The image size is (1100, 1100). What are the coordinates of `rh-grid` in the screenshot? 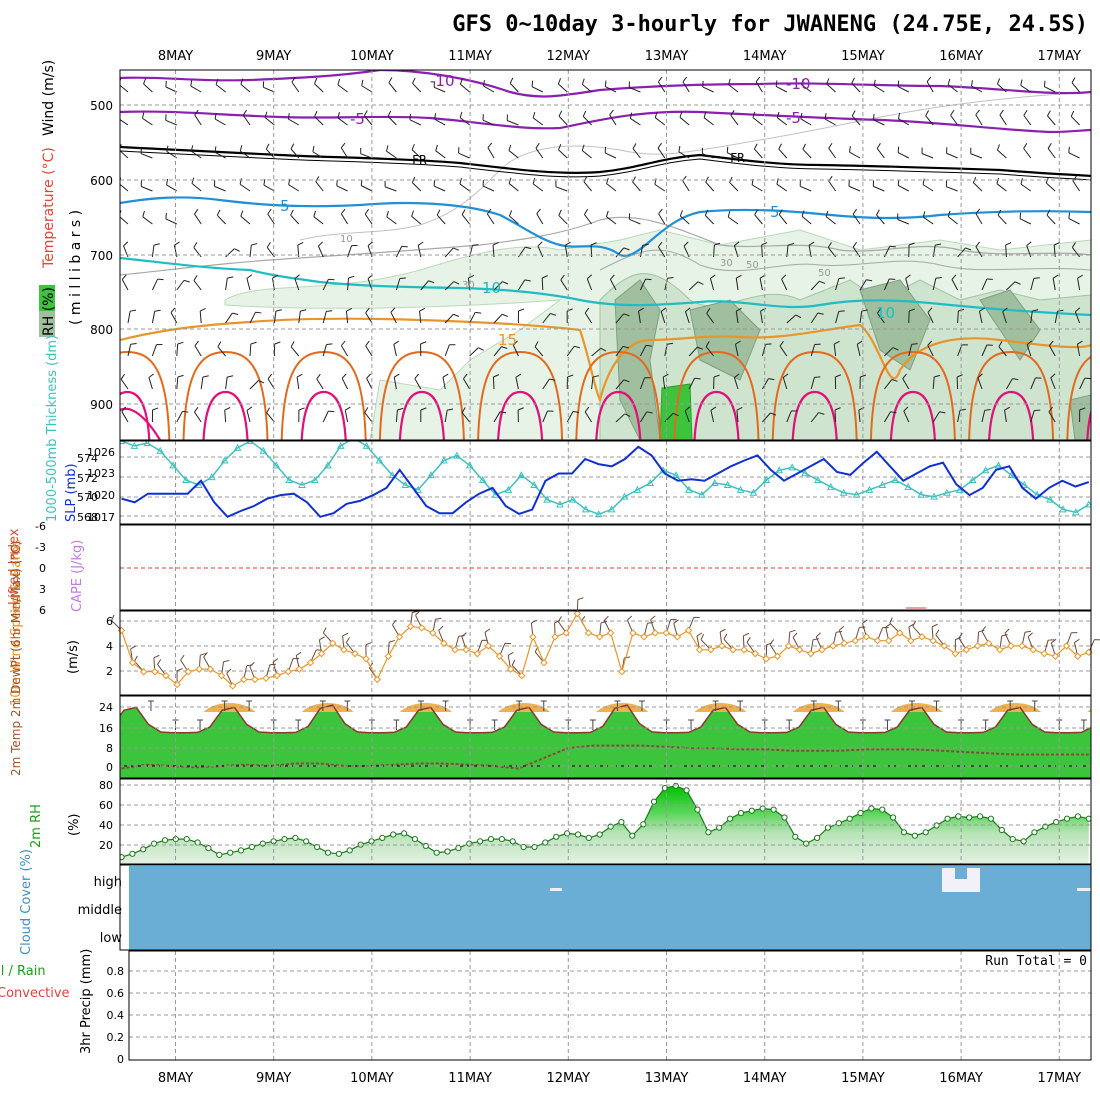 It's located at (605, 821).